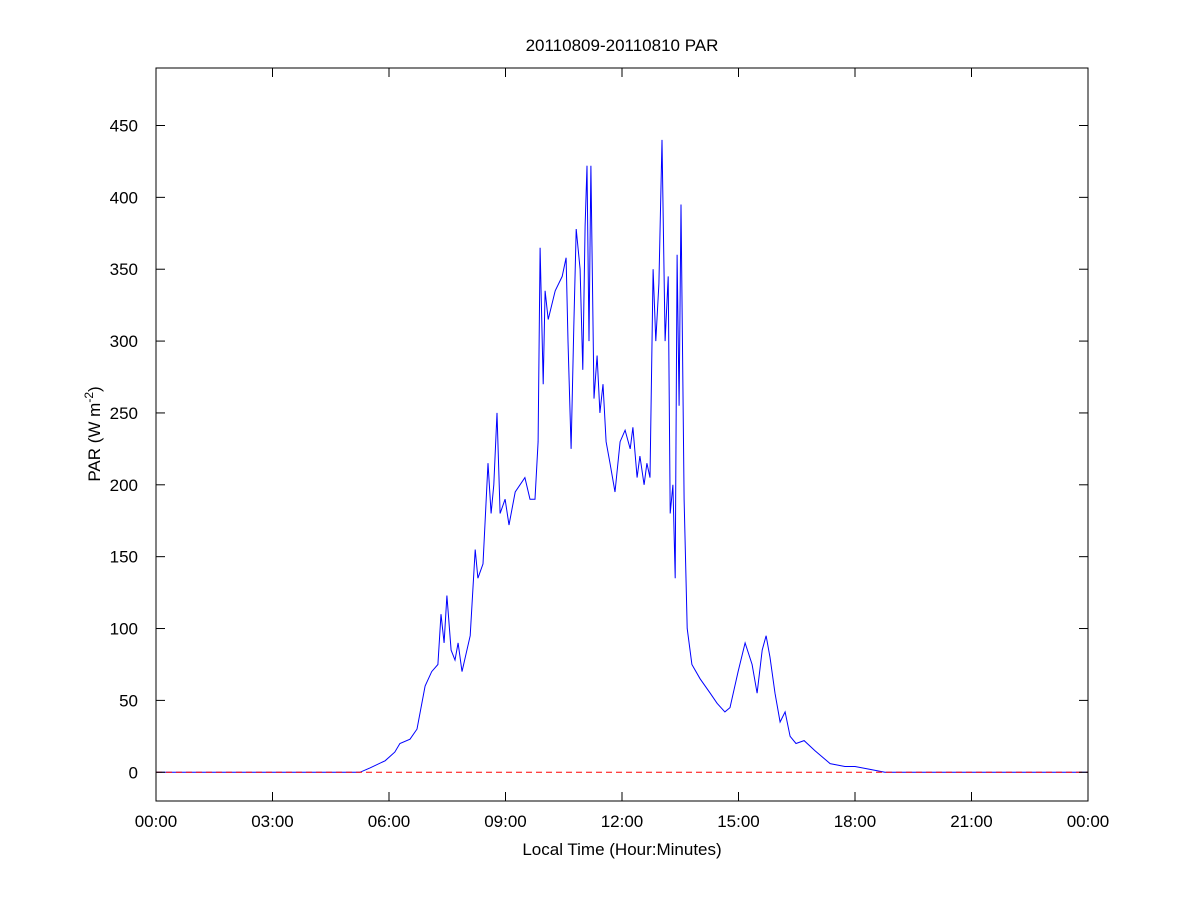 The image size is (1201, 901). I want to click on y-tick-label: 400, so click(124, 197).